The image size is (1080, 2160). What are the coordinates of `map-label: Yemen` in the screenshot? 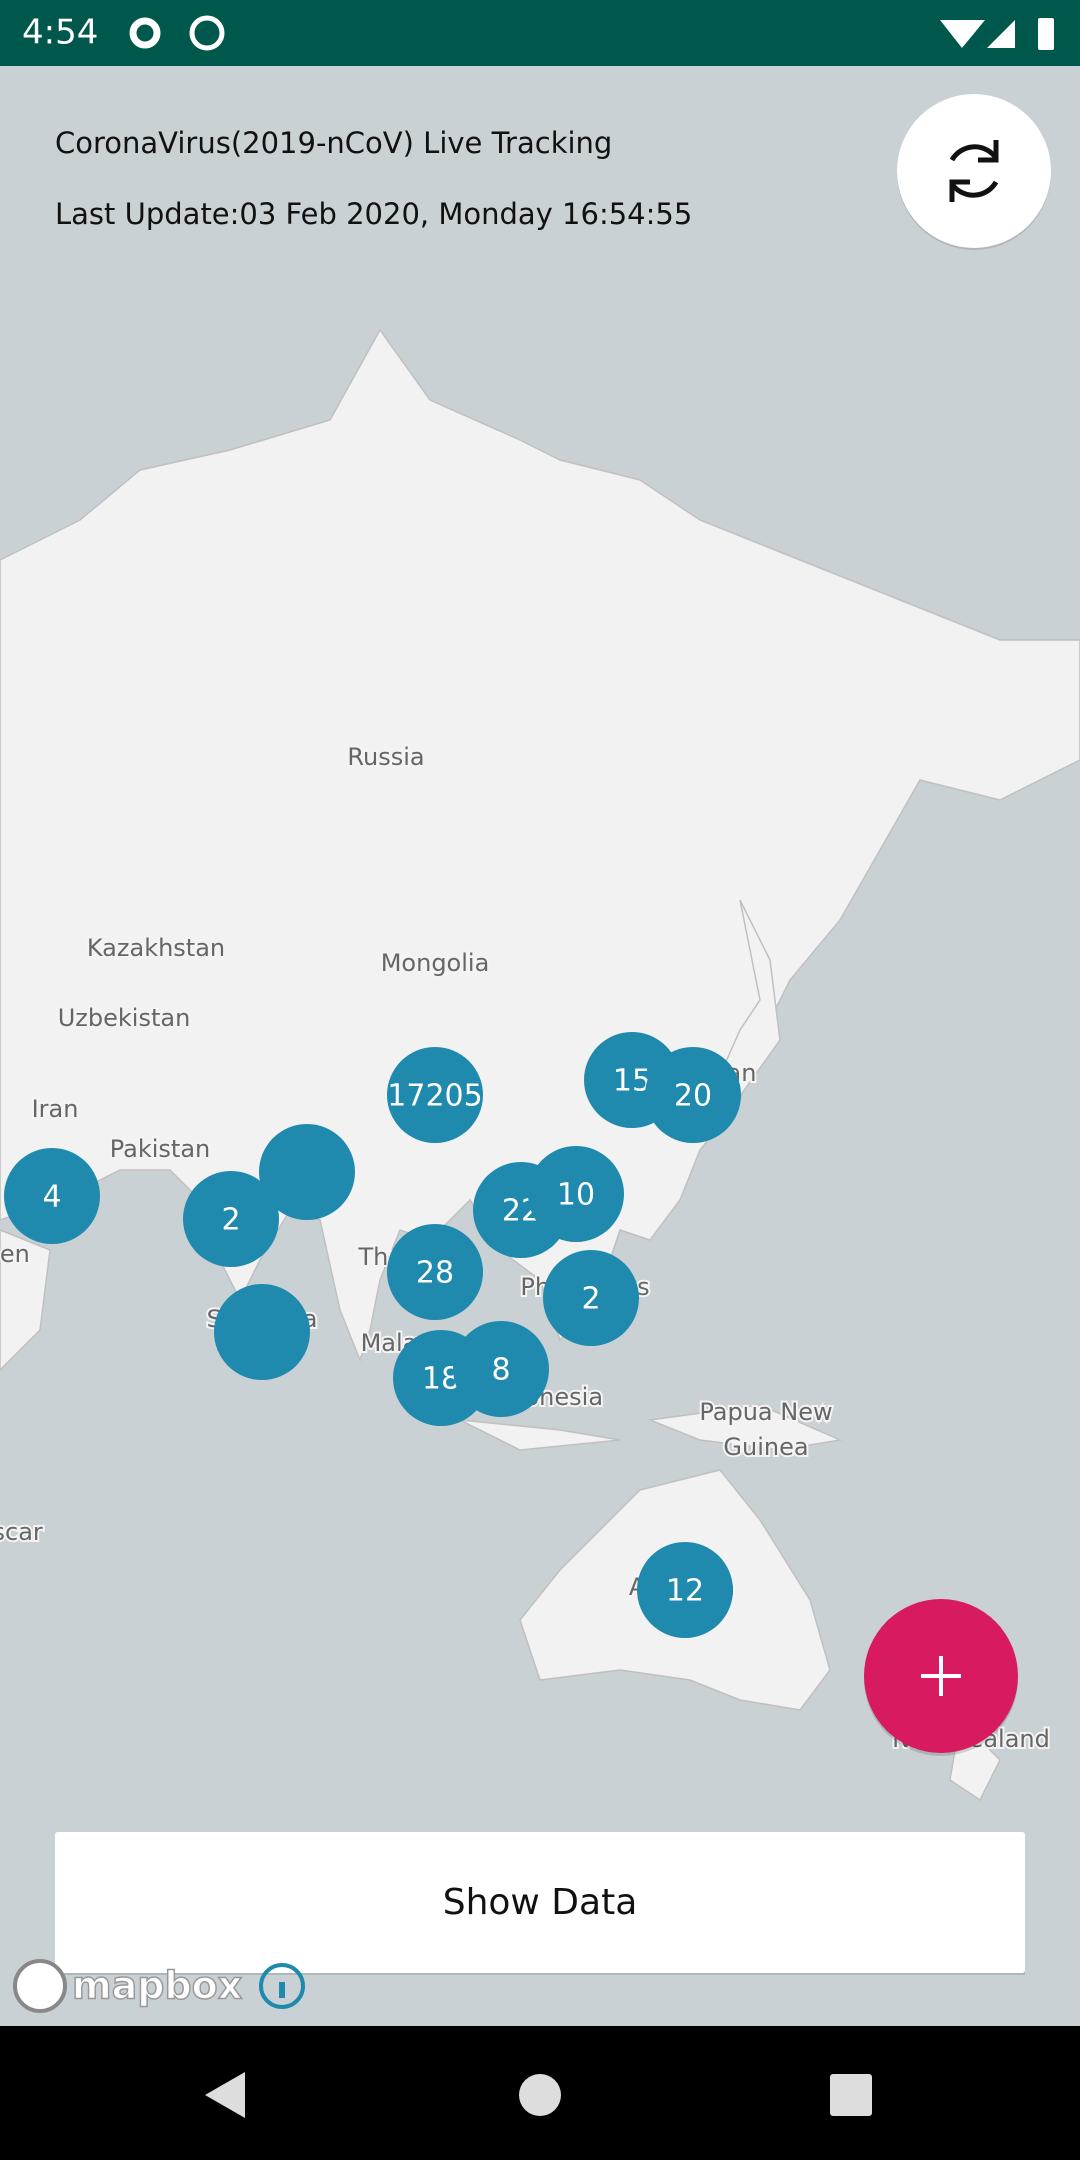 It's located at (15, 1254).